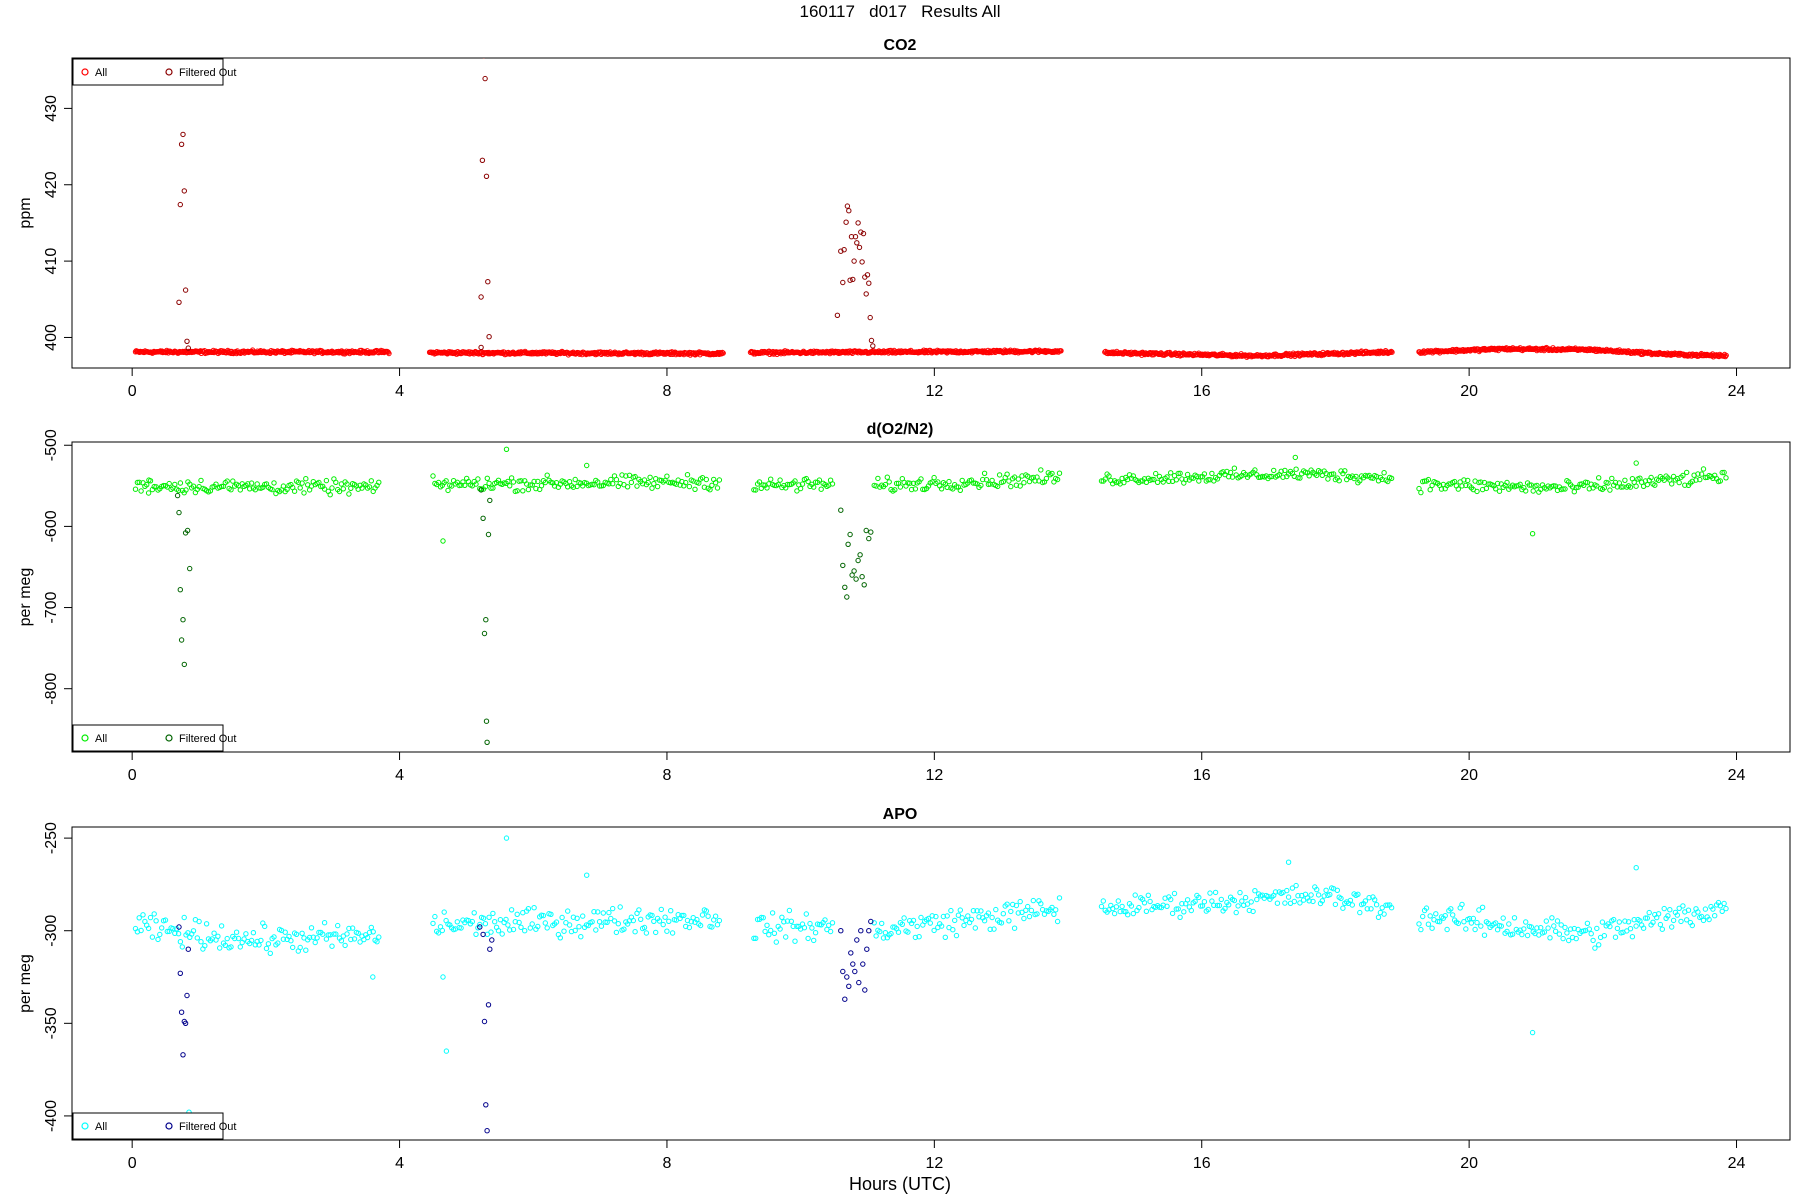 This screenshot has width=1800, height=1200. I want to click on legend-label-all: All, so click(101, 73).